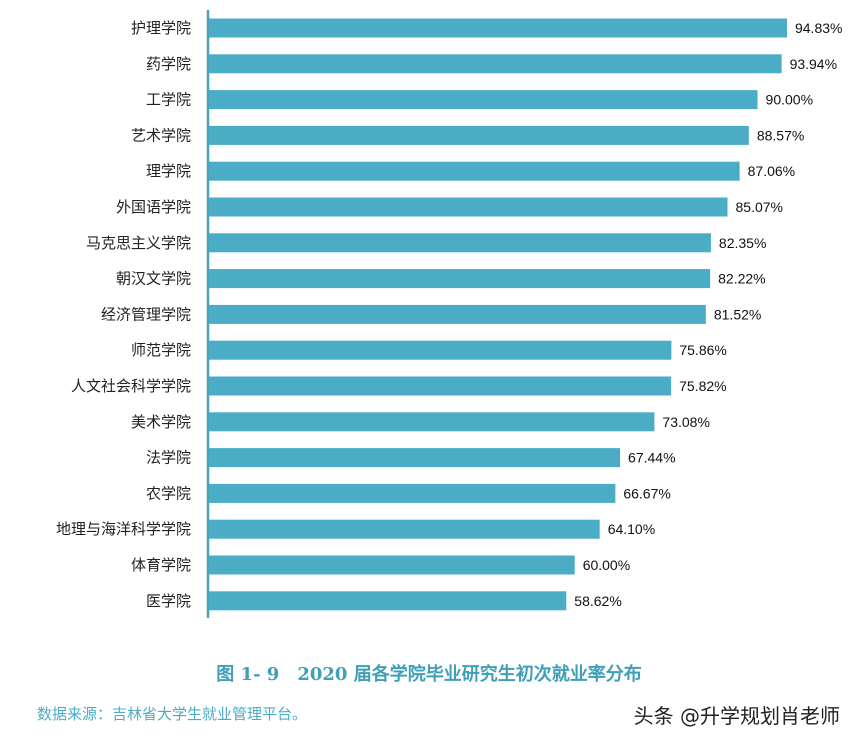 Image resolution: width=858 pixels, height=743 pixels. Describe the element at coordinates (123, 529) in the screenshot. I see `category-label: 地理与海洋科学学院` at that location.